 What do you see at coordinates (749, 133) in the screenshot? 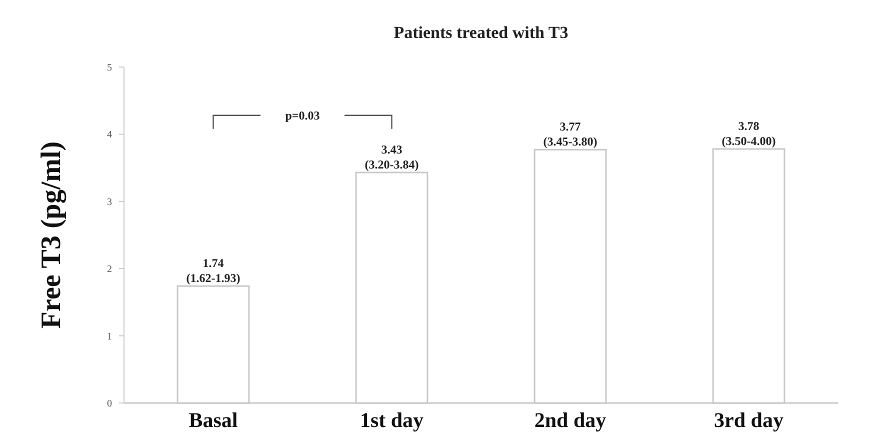
I see `data-label: 3.78 (3.50-4.00)` at bounding box center [749, 133].